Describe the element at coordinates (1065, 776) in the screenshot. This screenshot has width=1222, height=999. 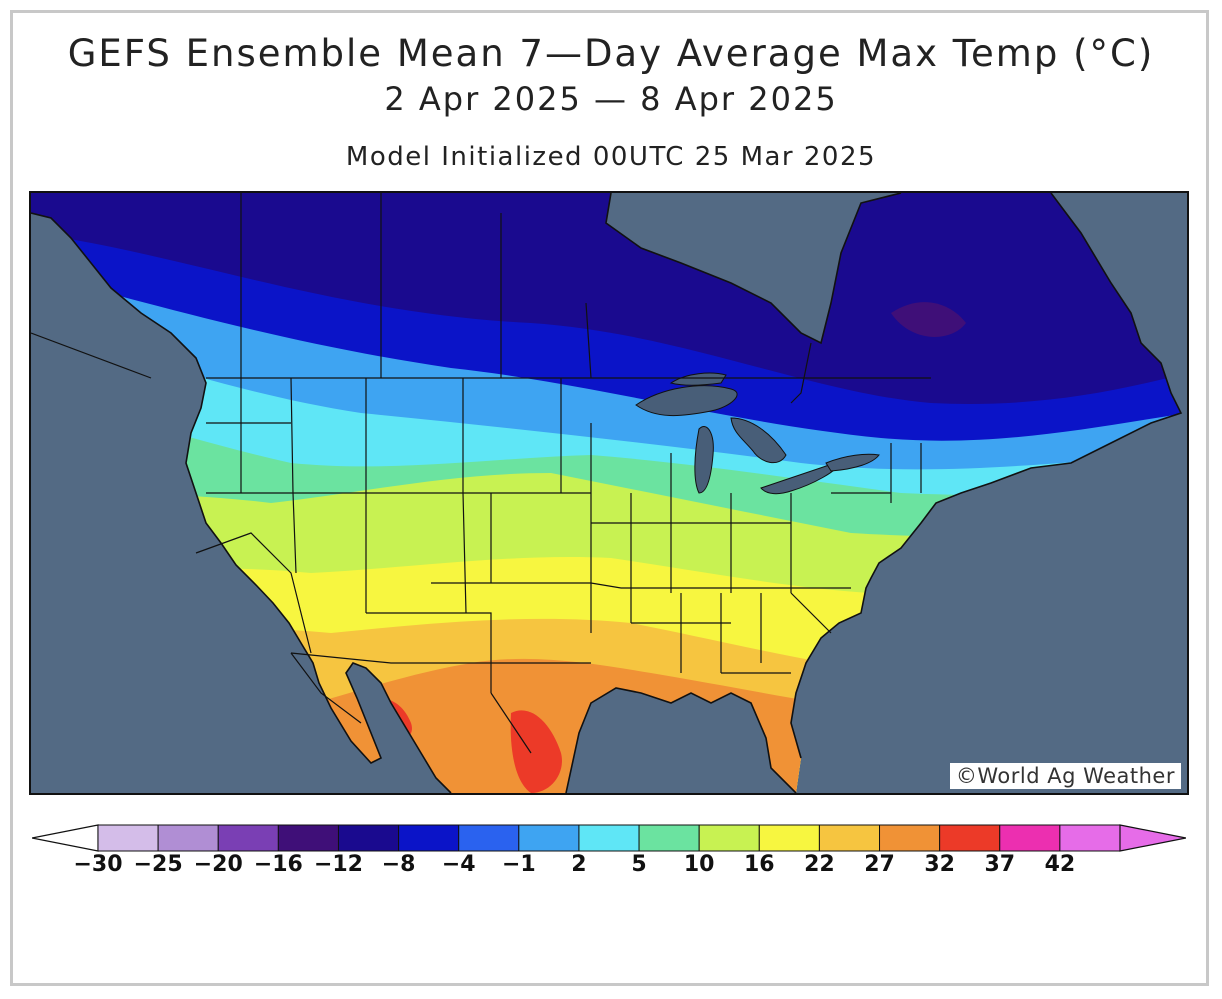
I see `copyright-credit: ©World Ag Weather` at that location.